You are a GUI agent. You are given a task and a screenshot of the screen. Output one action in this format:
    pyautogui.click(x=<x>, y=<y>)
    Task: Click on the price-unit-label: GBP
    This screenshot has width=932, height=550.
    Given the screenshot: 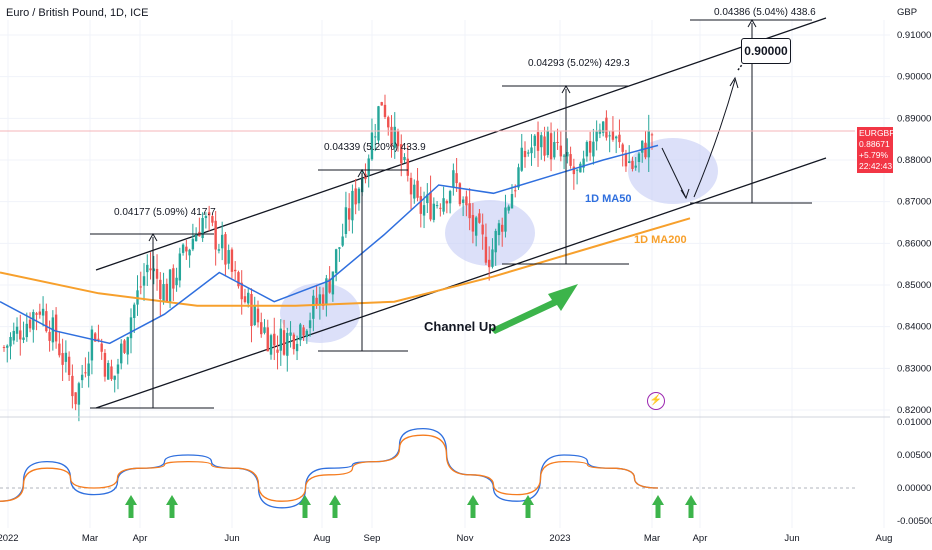 What is the action you would take?
    pyautogui.click(x=907, y=12)
    